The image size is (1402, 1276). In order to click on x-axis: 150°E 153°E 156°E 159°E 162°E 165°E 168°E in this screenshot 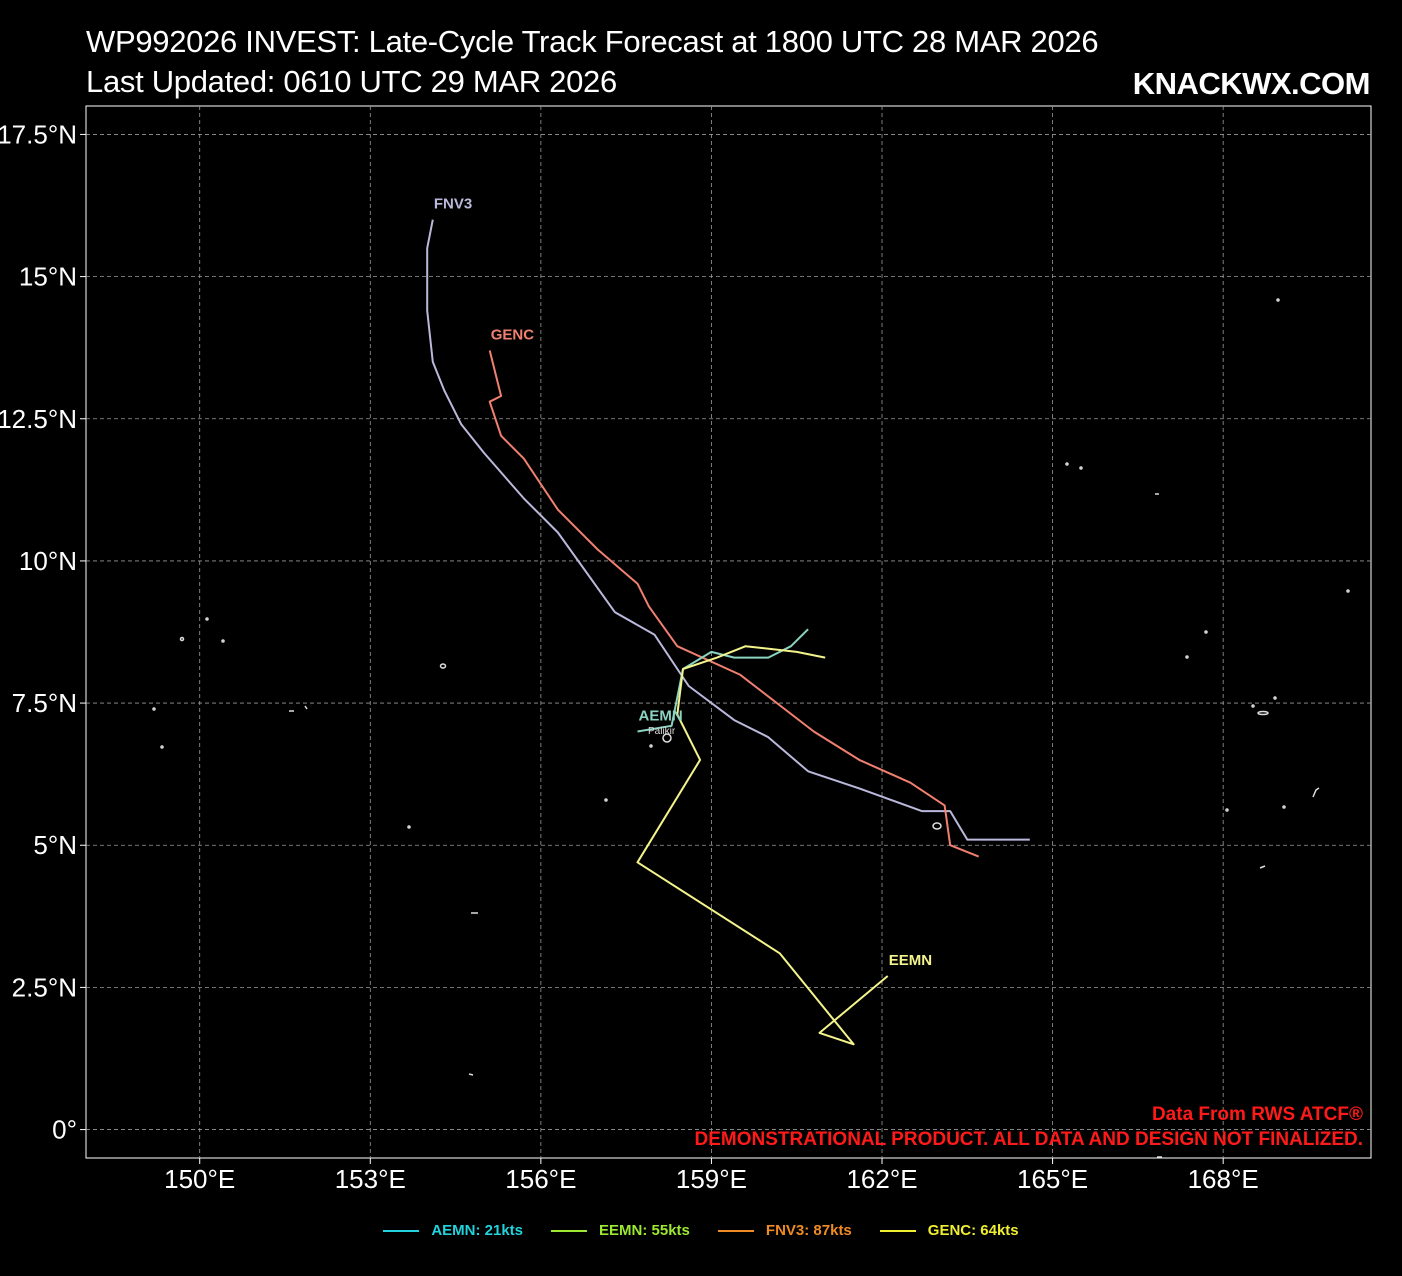, I will do `click(711, 1176)`.